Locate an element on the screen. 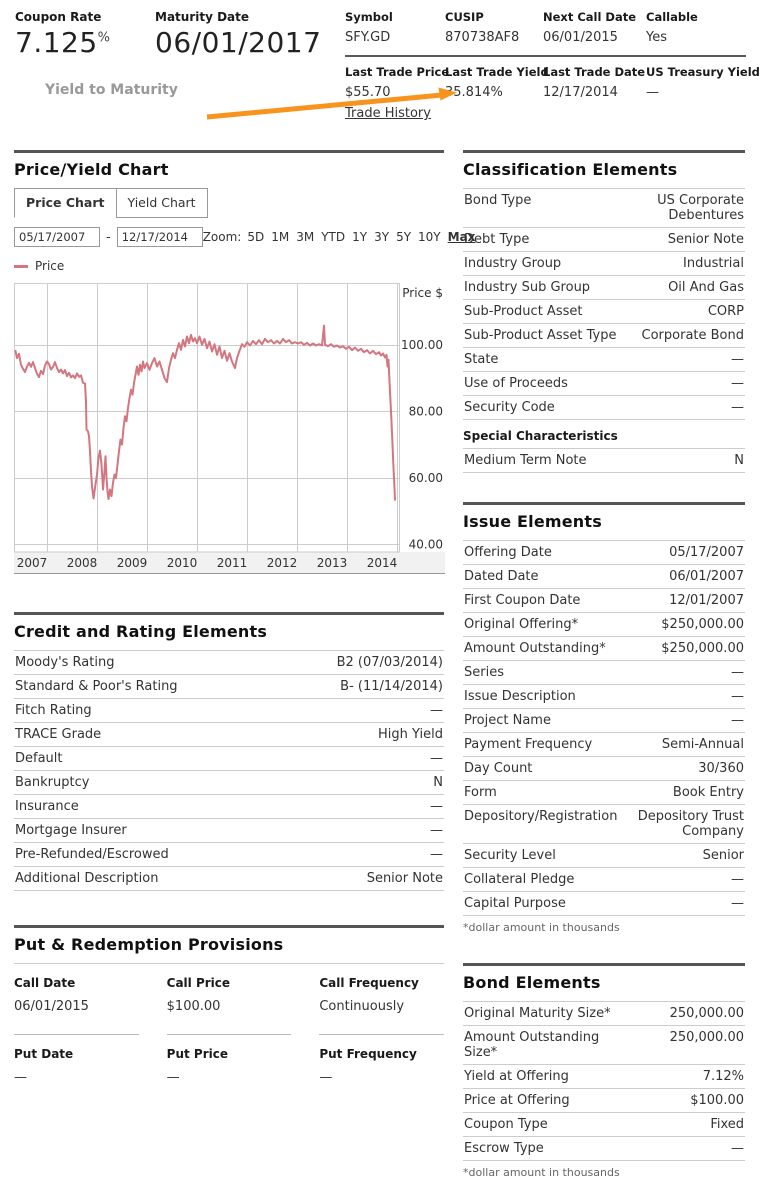 The height and width of the screenshot is (1179, 775). maturity-date-block: Maturity Date 06/01/2017 is located at coordinates (238, 34).